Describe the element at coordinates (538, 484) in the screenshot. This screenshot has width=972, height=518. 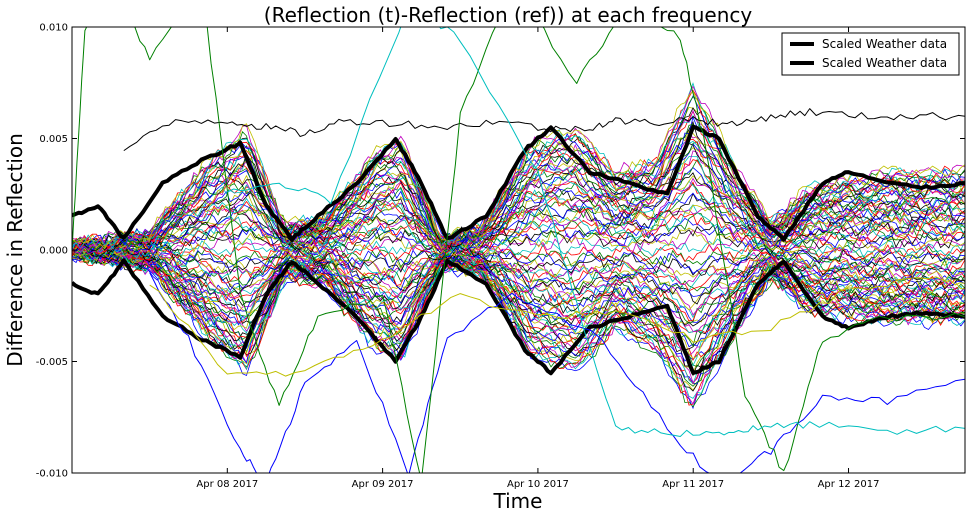
I see `x-tick-label: Apr 10 2017` at that location.